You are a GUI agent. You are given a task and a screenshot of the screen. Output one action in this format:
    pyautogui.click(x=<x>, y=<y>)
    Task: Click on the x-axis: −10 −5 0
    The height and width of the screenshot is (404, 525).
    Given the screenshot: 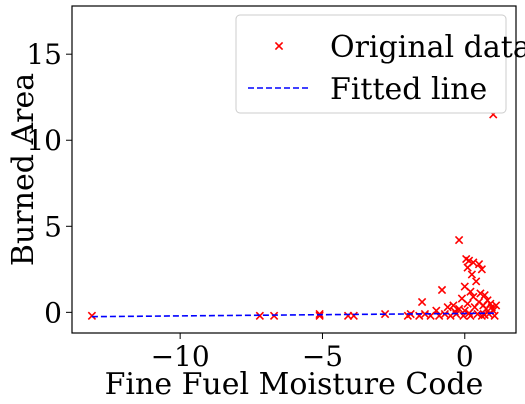 What is the action you would take?
    pyautogui.click(x=312, y=353)
    